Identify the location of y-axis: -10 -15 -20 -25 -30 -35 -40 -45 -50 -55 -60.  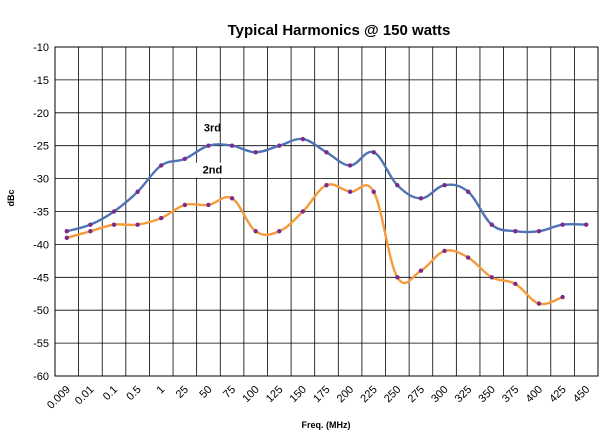
(41, 212).